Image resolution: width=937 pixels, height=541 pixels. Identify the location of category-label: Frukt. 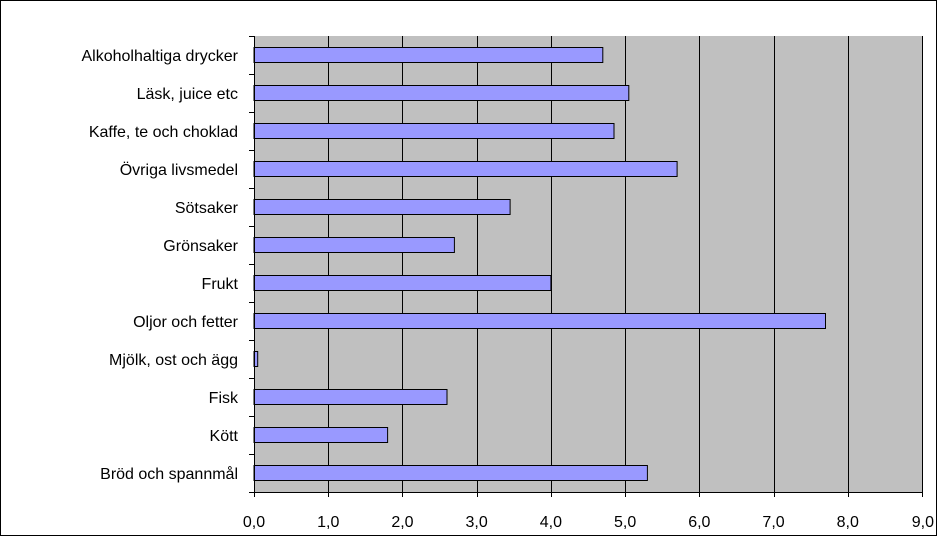
(220, 284).